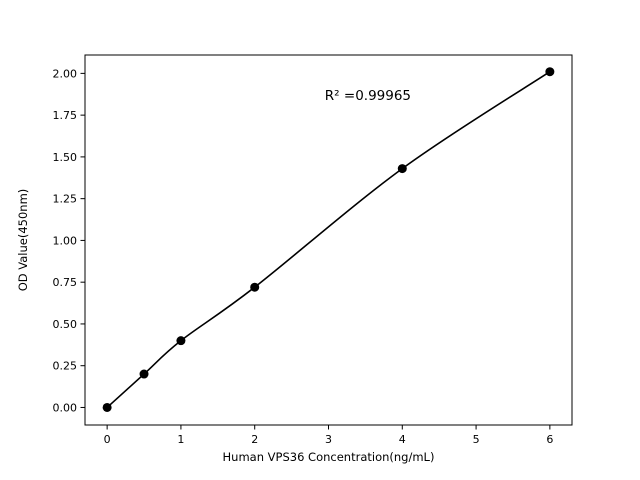 The width and height of the screenshot is (640, 480). I want to click on y-axis-ticks: 0.00 0.25 0.50 0.75 1.00 1.25 1.50 1.75 2.00, so click(69, 240).